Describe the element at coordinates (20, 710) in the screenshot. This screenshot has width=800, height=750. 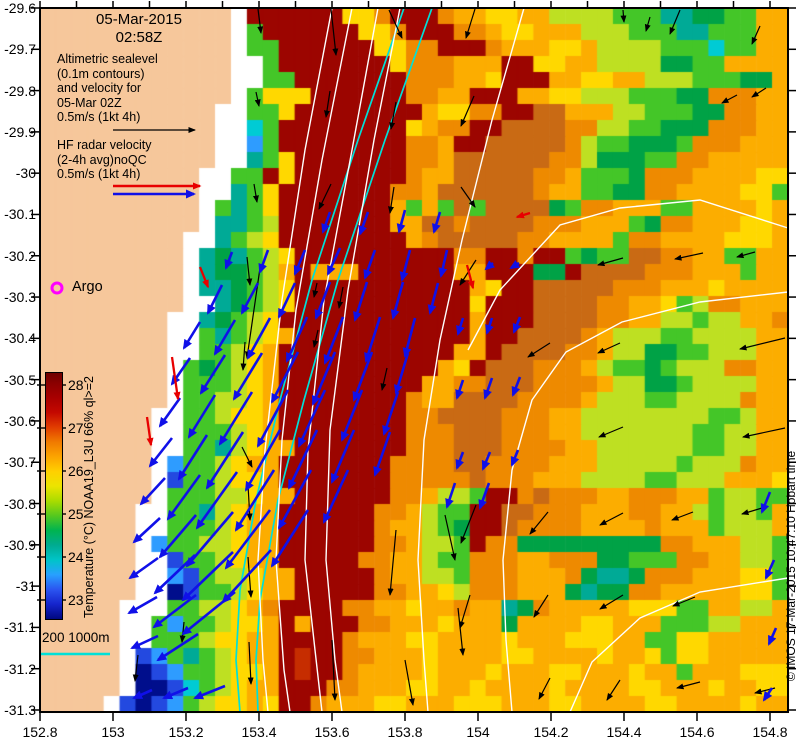
I see `y-tick-label: -31.3` at that location.